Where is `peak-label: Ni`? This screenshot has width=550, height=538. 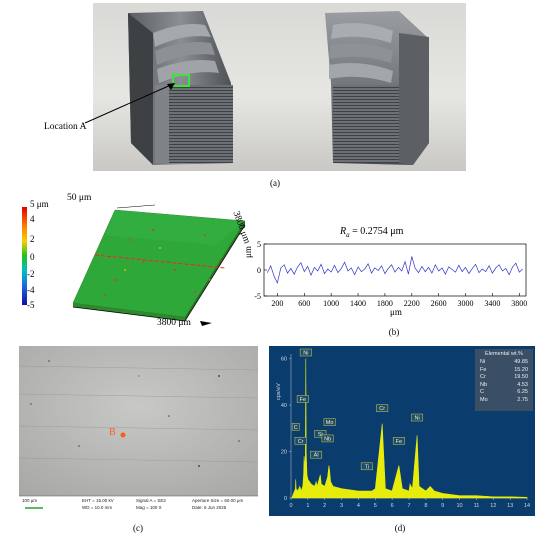
peak-label: Ni is located at coordinates (305, 354).